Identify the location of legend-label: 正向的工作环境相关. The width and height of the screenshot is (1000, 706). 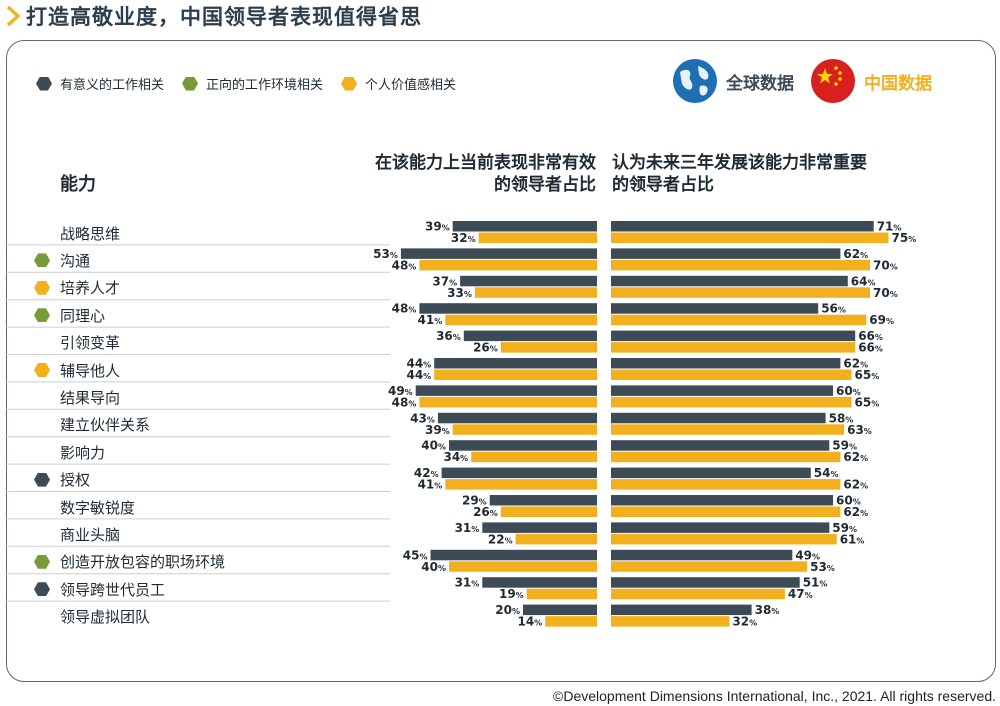
(265, 85).